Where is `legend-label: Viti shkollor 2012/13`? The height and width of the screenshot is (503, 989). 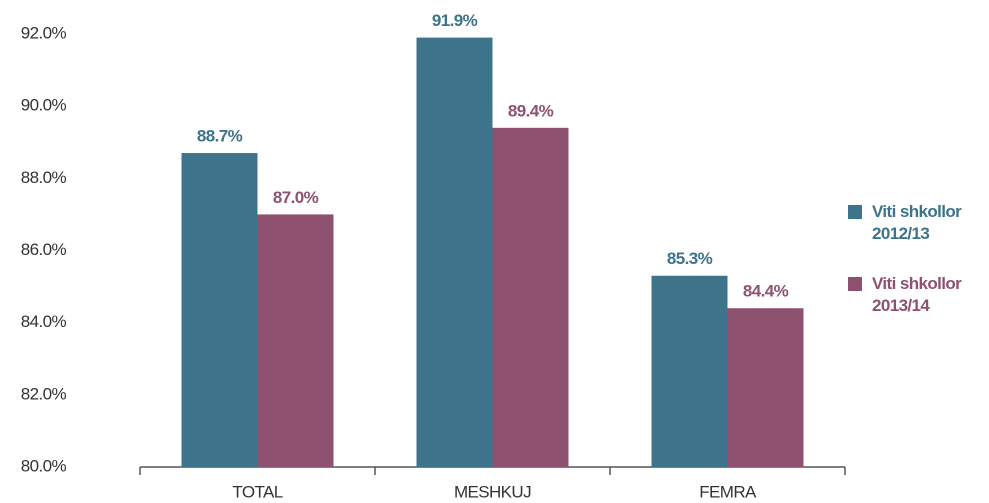
legend-label: Viti shkollor 2012/13 is located at coordinates (917, 222).